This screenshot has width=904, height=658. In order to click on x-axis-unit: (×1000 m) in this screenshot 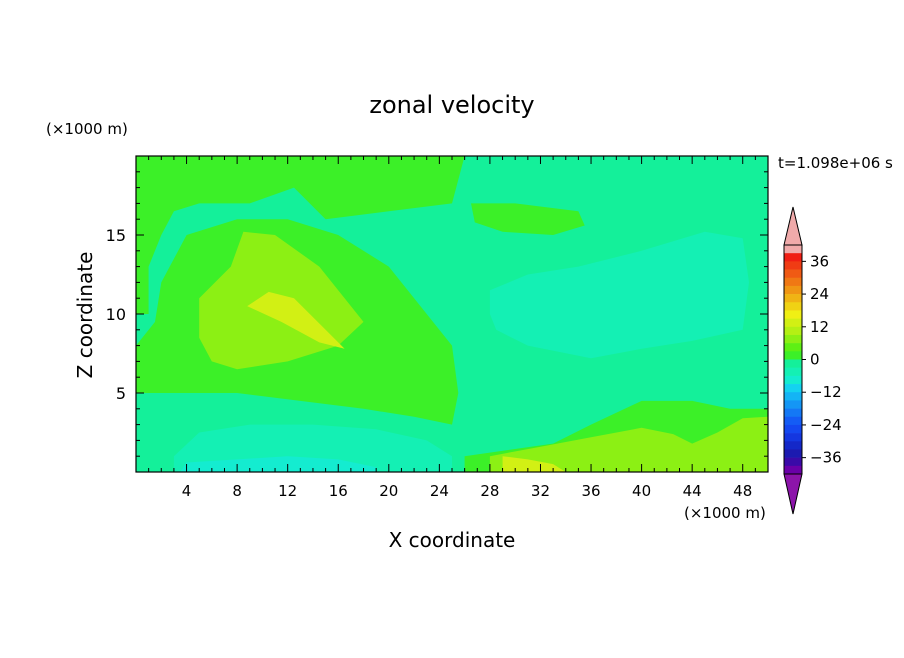, I will do `click(725, 513)`.